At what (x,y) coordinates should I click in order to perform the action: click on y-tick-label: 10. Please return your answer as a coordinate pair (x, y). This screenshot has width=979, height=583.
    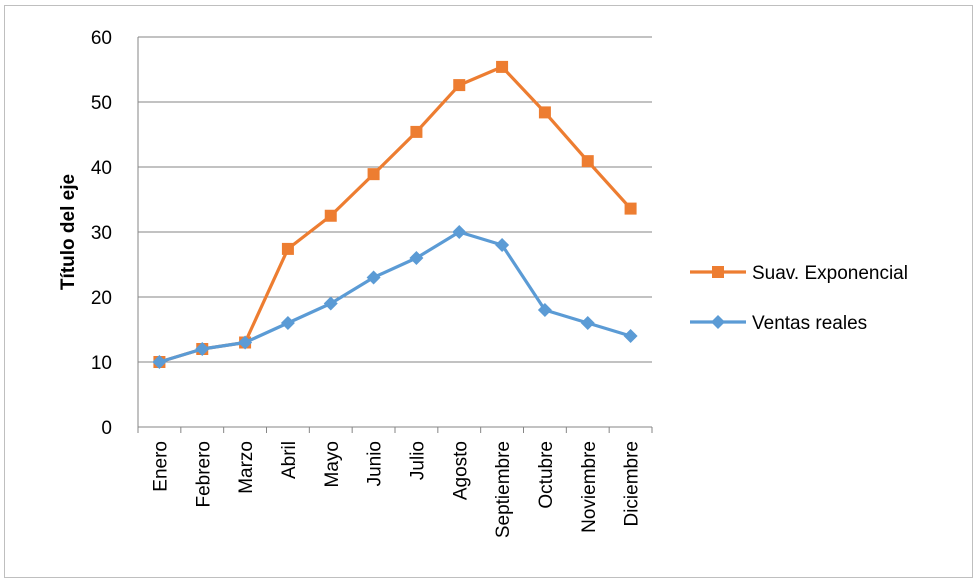
    Looking at the image, I should click on (101, 363).